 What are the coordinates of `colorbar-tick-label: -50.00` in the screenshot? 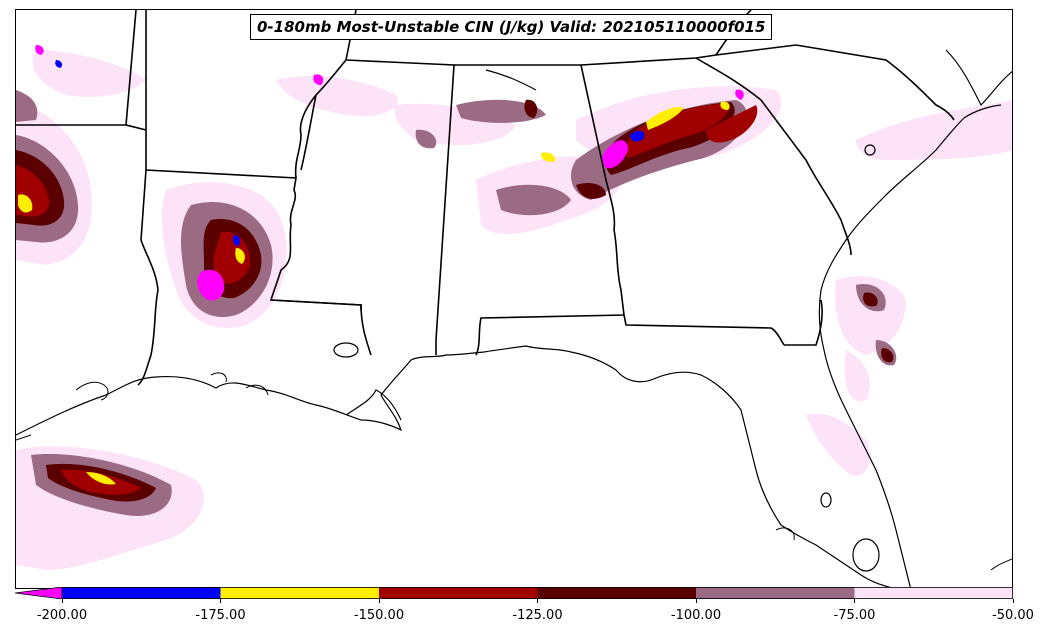 It's located at (1013, 615).